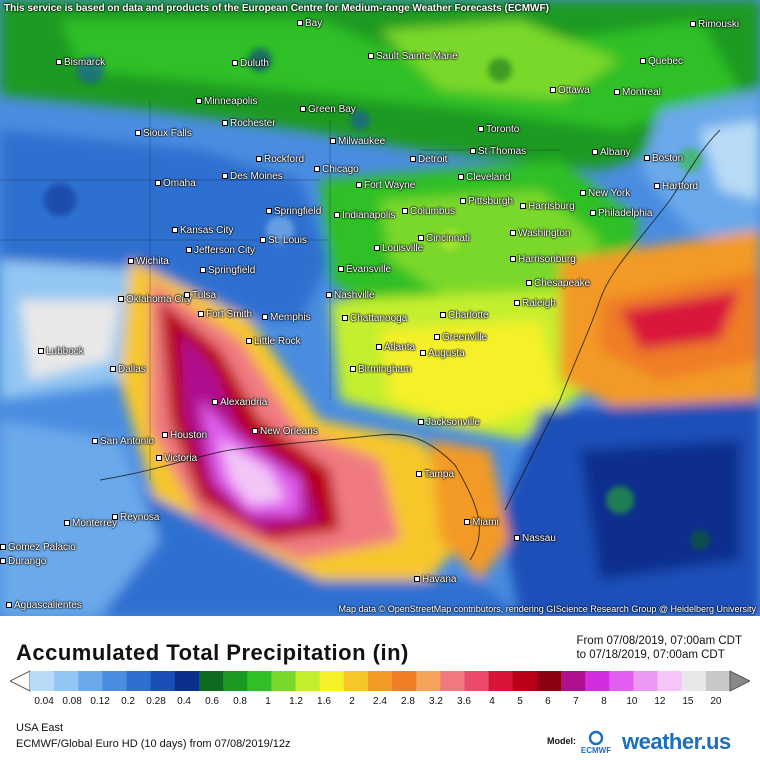 Image resolution: width=760 pixels, height=760 pixels. What do you see at coordinates (212, 701) in the screenshot?
I see `scale-tick-label: 0.6` at bounding box center [212, 701].